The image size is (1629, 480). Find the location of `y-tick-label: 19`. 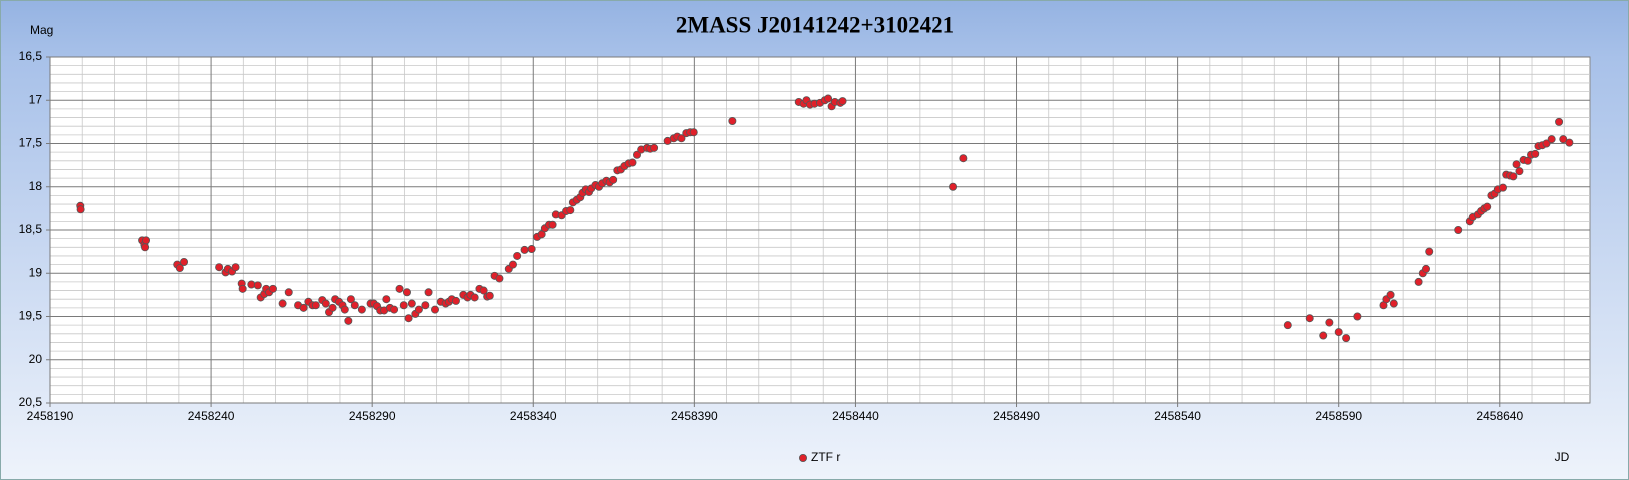

y-tick-label: 19 is located at coordinates (36, 272).